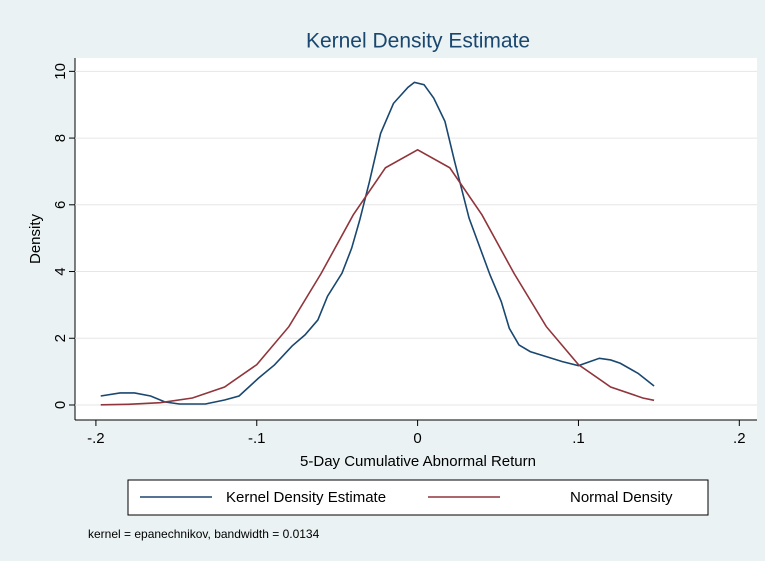 Image resolution: width=765 pixels, height=566 pixels. I want to click on y-tick-label: 8, so click(60, 138).